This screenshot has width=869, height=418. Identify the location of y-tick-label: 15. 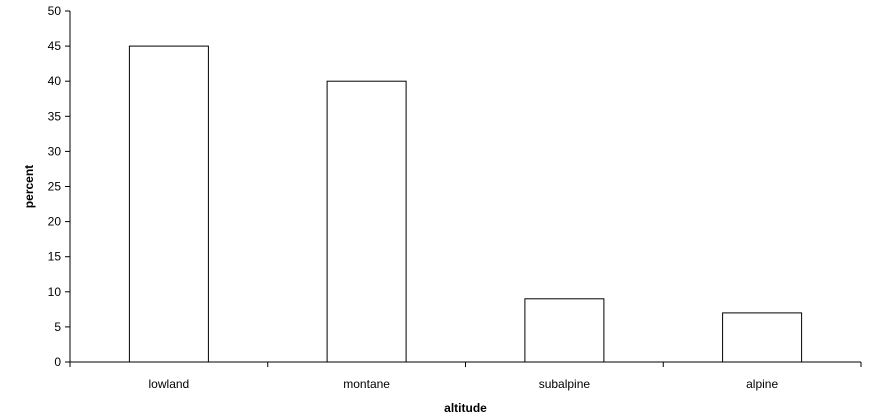
(55, 257).